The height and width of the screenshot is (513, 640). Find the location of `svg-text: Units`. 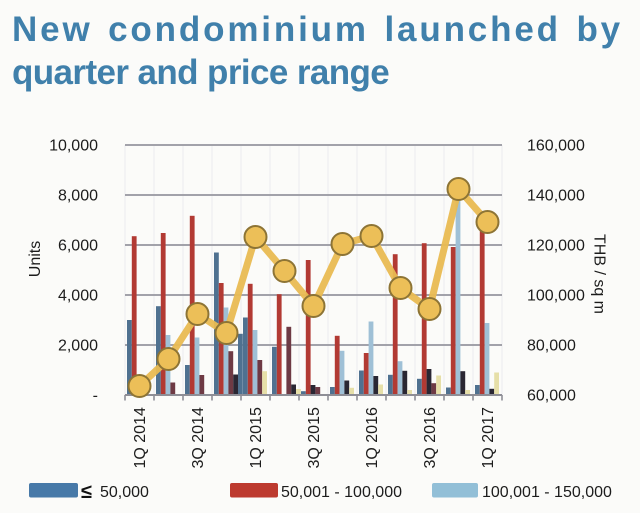

svg-text: Units is located at coordinates (35, 259).